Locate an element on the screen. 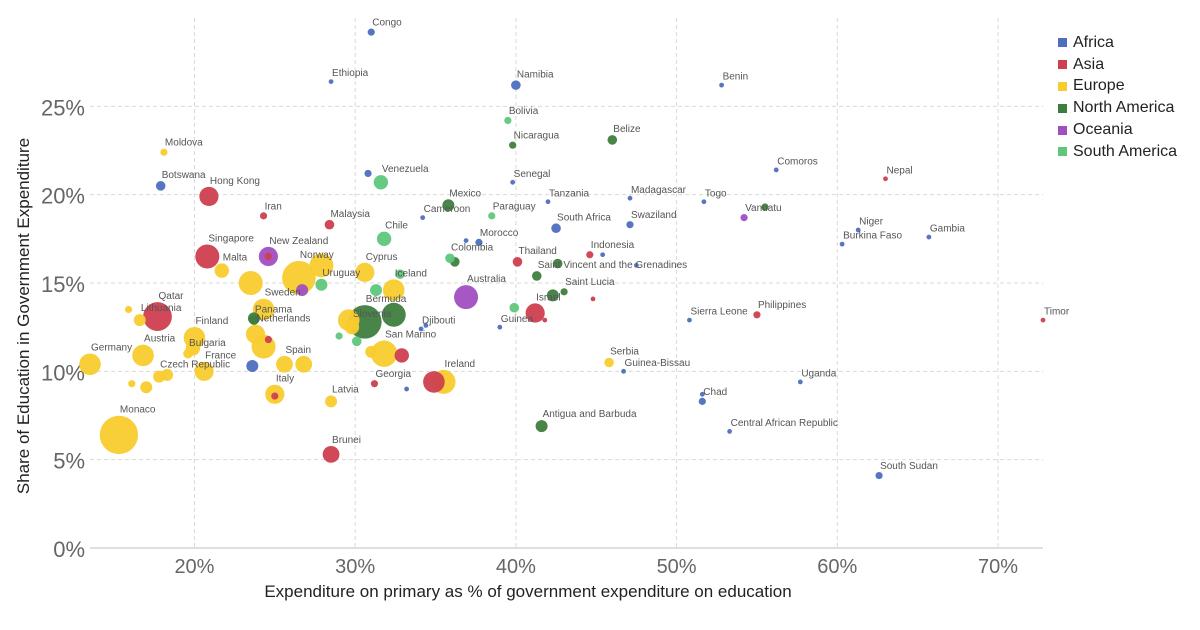  point-label: Iran is located at coordinates (273, 206).